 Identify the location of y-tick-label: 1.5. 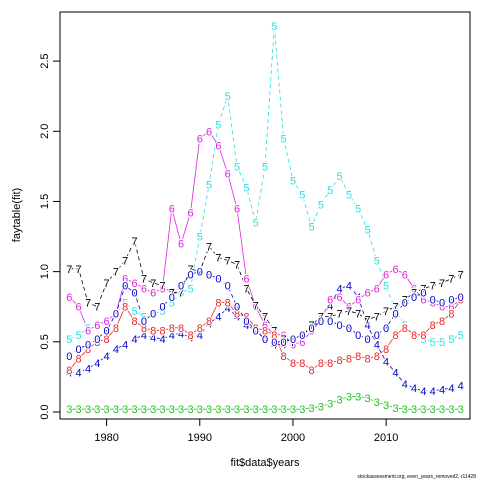
(45, 201).